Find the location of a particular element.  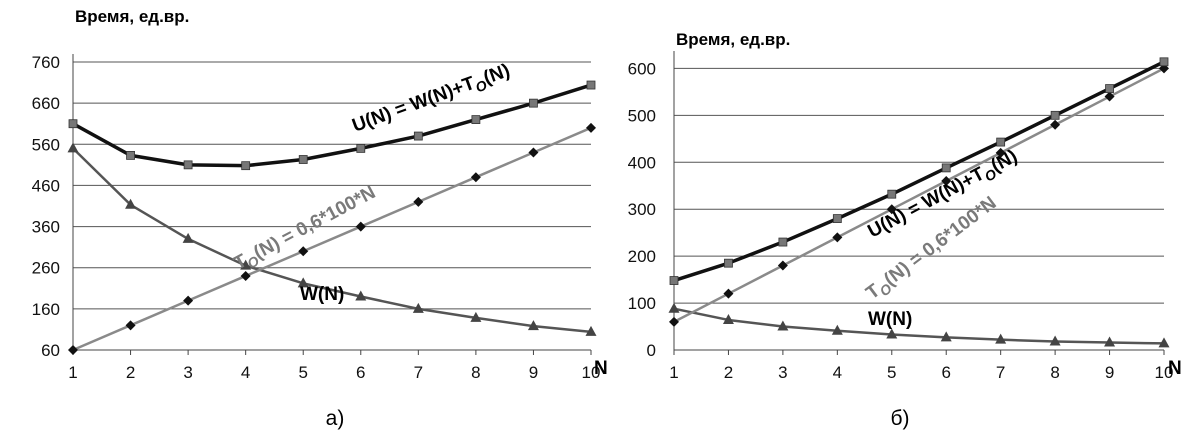

annotation-main: U(N) = W(N)+T is located at coordinates (414, 105).